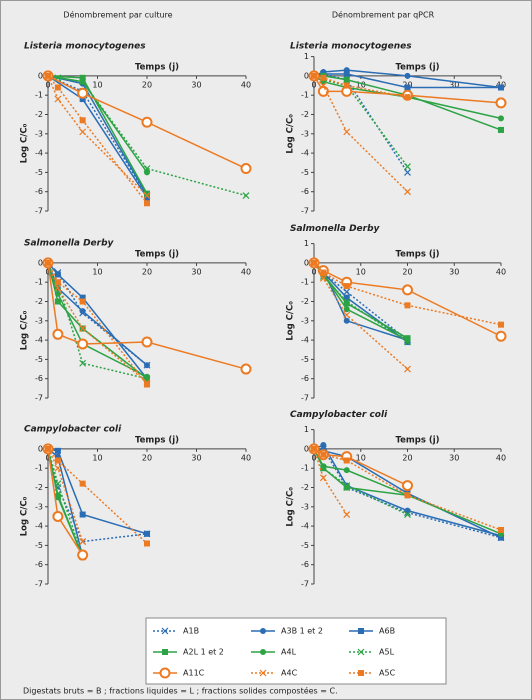  Describe the element at coordinates (335, 229) in the screenshot. I see `panel-title: Salmonella Derby` at that location.